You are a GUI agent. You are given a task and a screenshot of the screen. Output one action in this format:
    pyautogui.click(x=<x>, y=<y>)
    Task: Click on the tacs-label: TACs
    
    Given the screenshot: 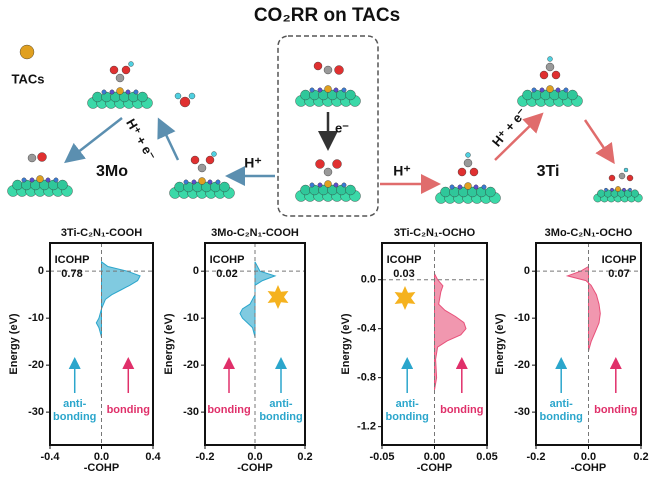 What is the action you would take?
    pyautogui.click(x=28, y=78)
    